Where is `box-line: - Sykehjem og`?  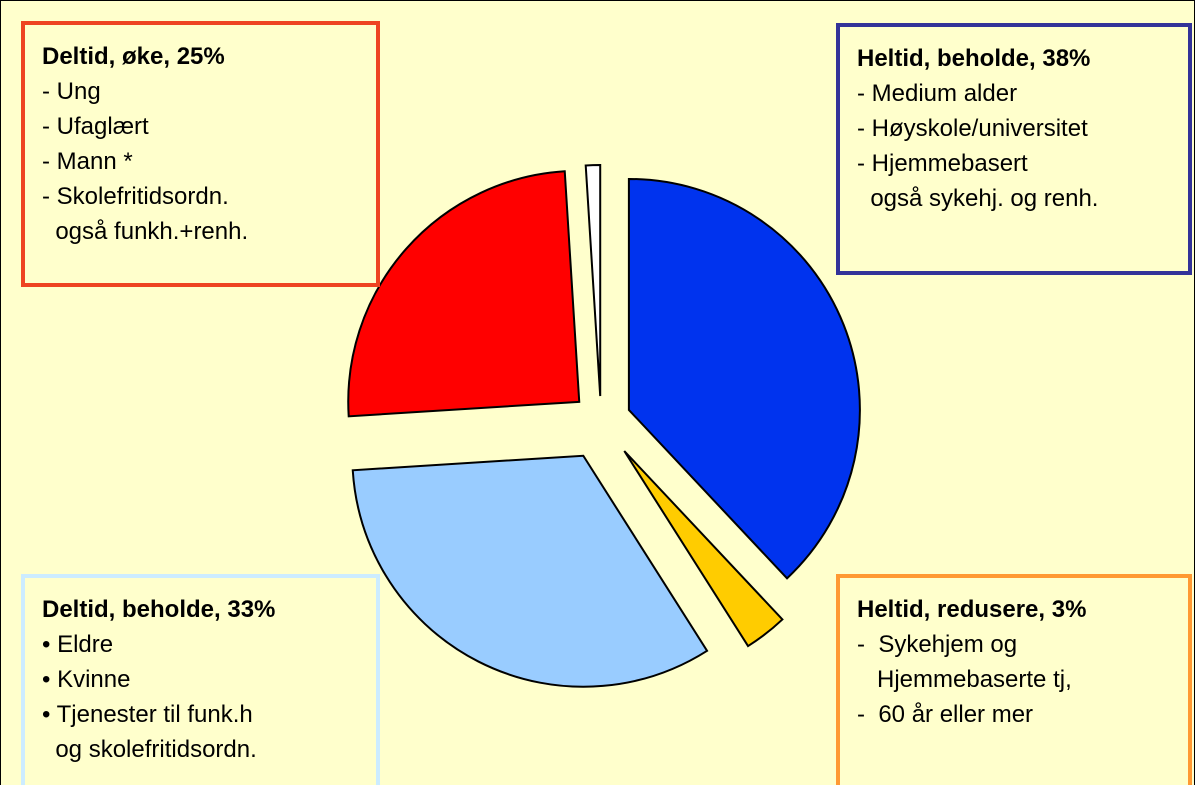 box-line: - Sykehjem og is located at coordinates (937, 644).